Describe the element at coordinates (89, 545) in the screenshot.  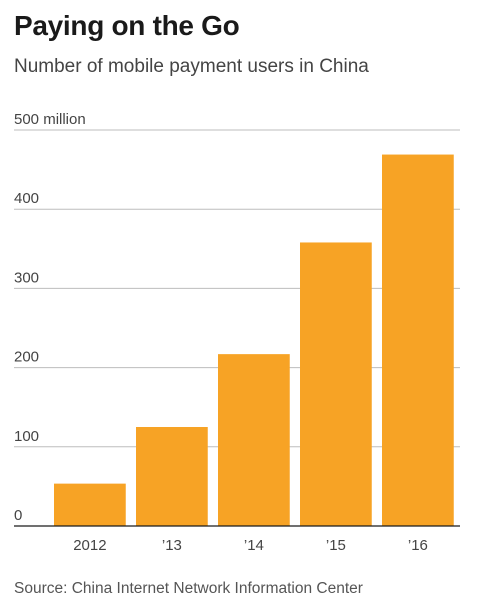
I see `x-tick-label: 2012` at that location.